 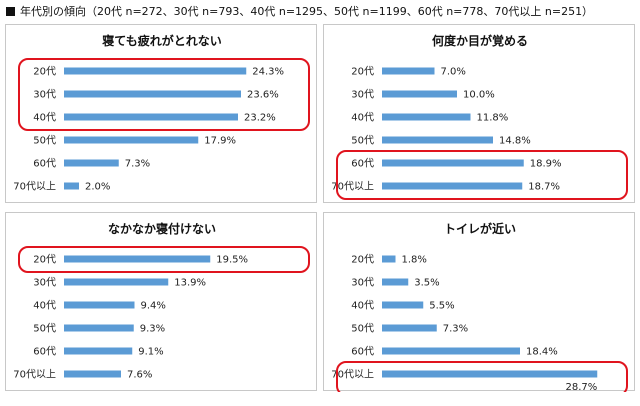 What do you see at coordinates (263, 95) in the screenshot?
I see `data-label: 23.6%` at bounding box center [263, 95].